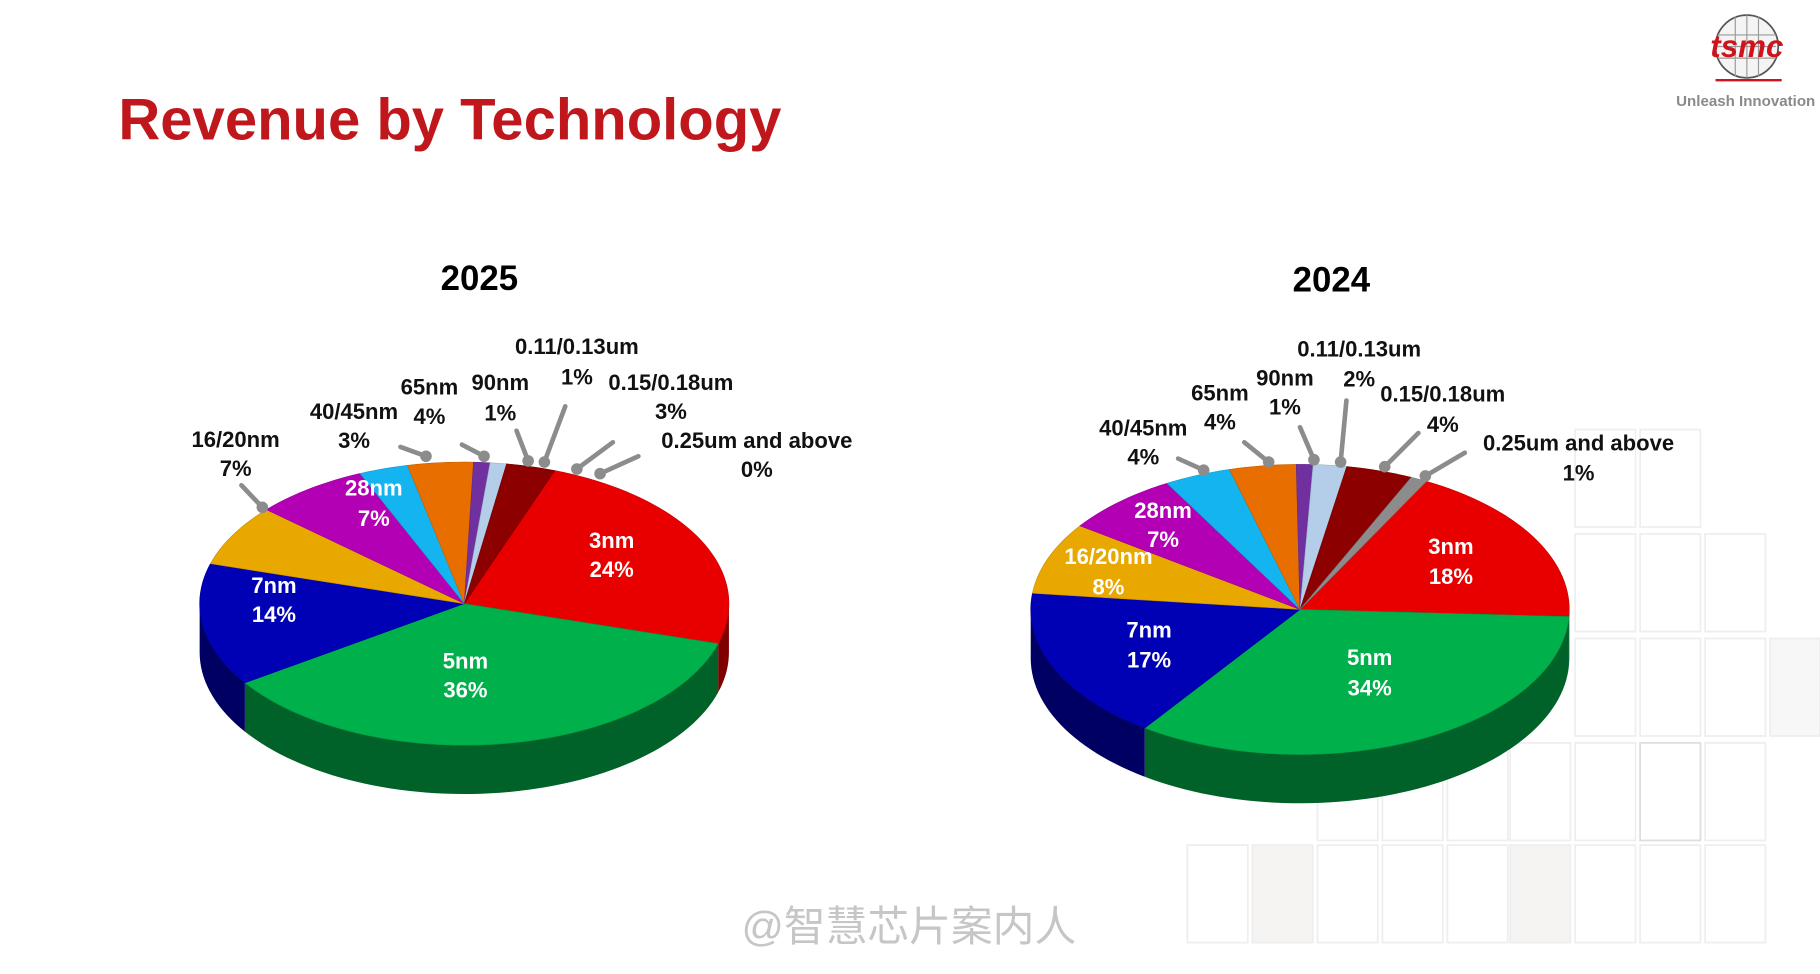 This screenshot has width=1820, height=974. Describe the element at coordinates (465, 690) in the screenshot. I see `slice-value-label: 36%` at that location.